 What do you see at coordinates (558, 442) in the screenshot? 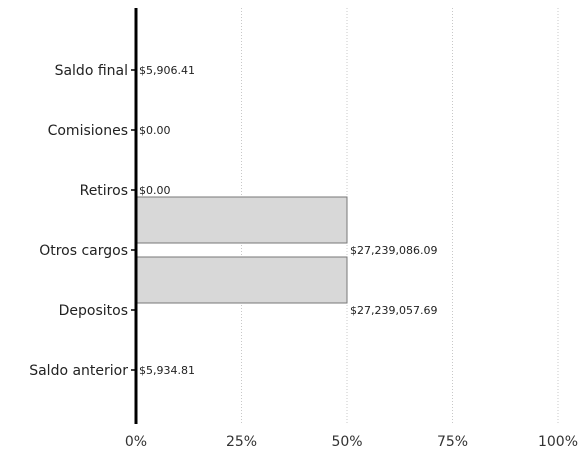
I see `x-tick-label: 100%` at bounding box center [558, 442].